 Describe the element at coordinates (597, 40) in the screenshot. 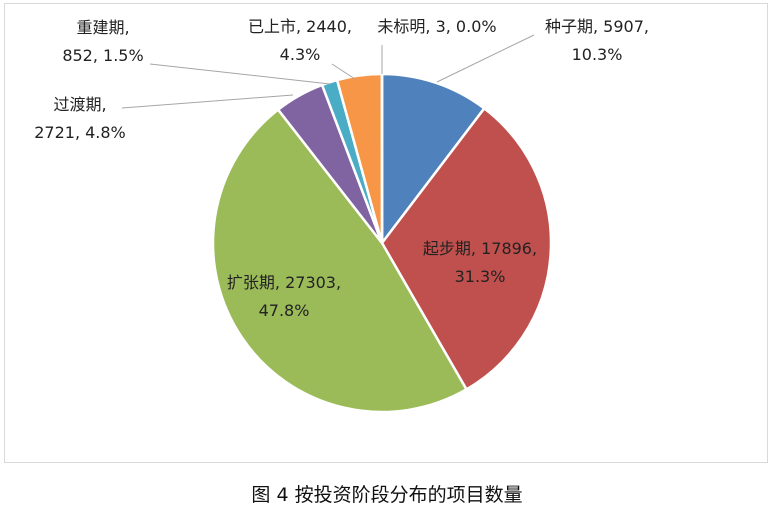

I see `data-label-0: 种子期, 5907,10.3%` at that location.